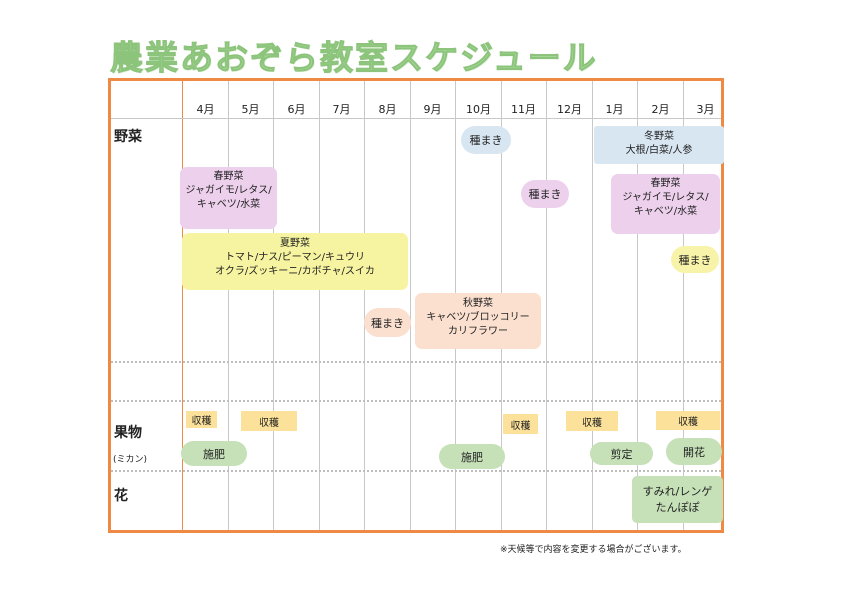  What do you see at coordinates (705, 109) in the screenshot?
I see `month-label: 3月` at bounding box center [705, 109].